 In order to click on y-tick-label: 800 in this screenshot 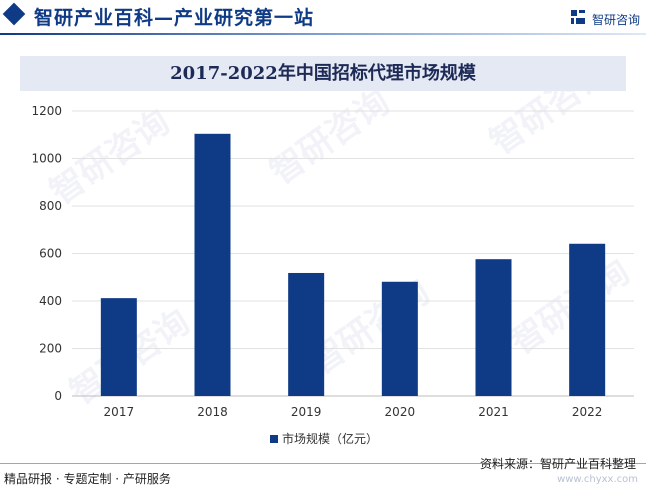, I will do `click(50, 206)`.